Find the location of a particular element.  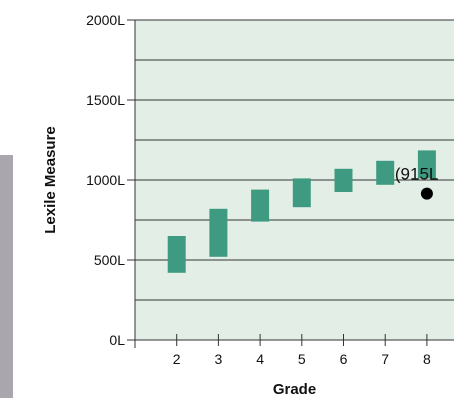

x-tick-label: 4 is located at coordinates (260, 359).